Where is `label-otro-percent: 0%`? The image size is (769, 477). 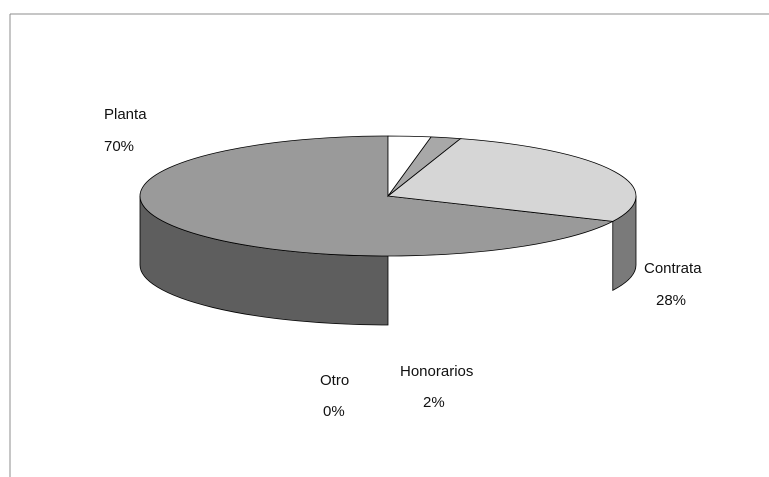
label-otro-percent: 0% is located at coordinates (334, 411).